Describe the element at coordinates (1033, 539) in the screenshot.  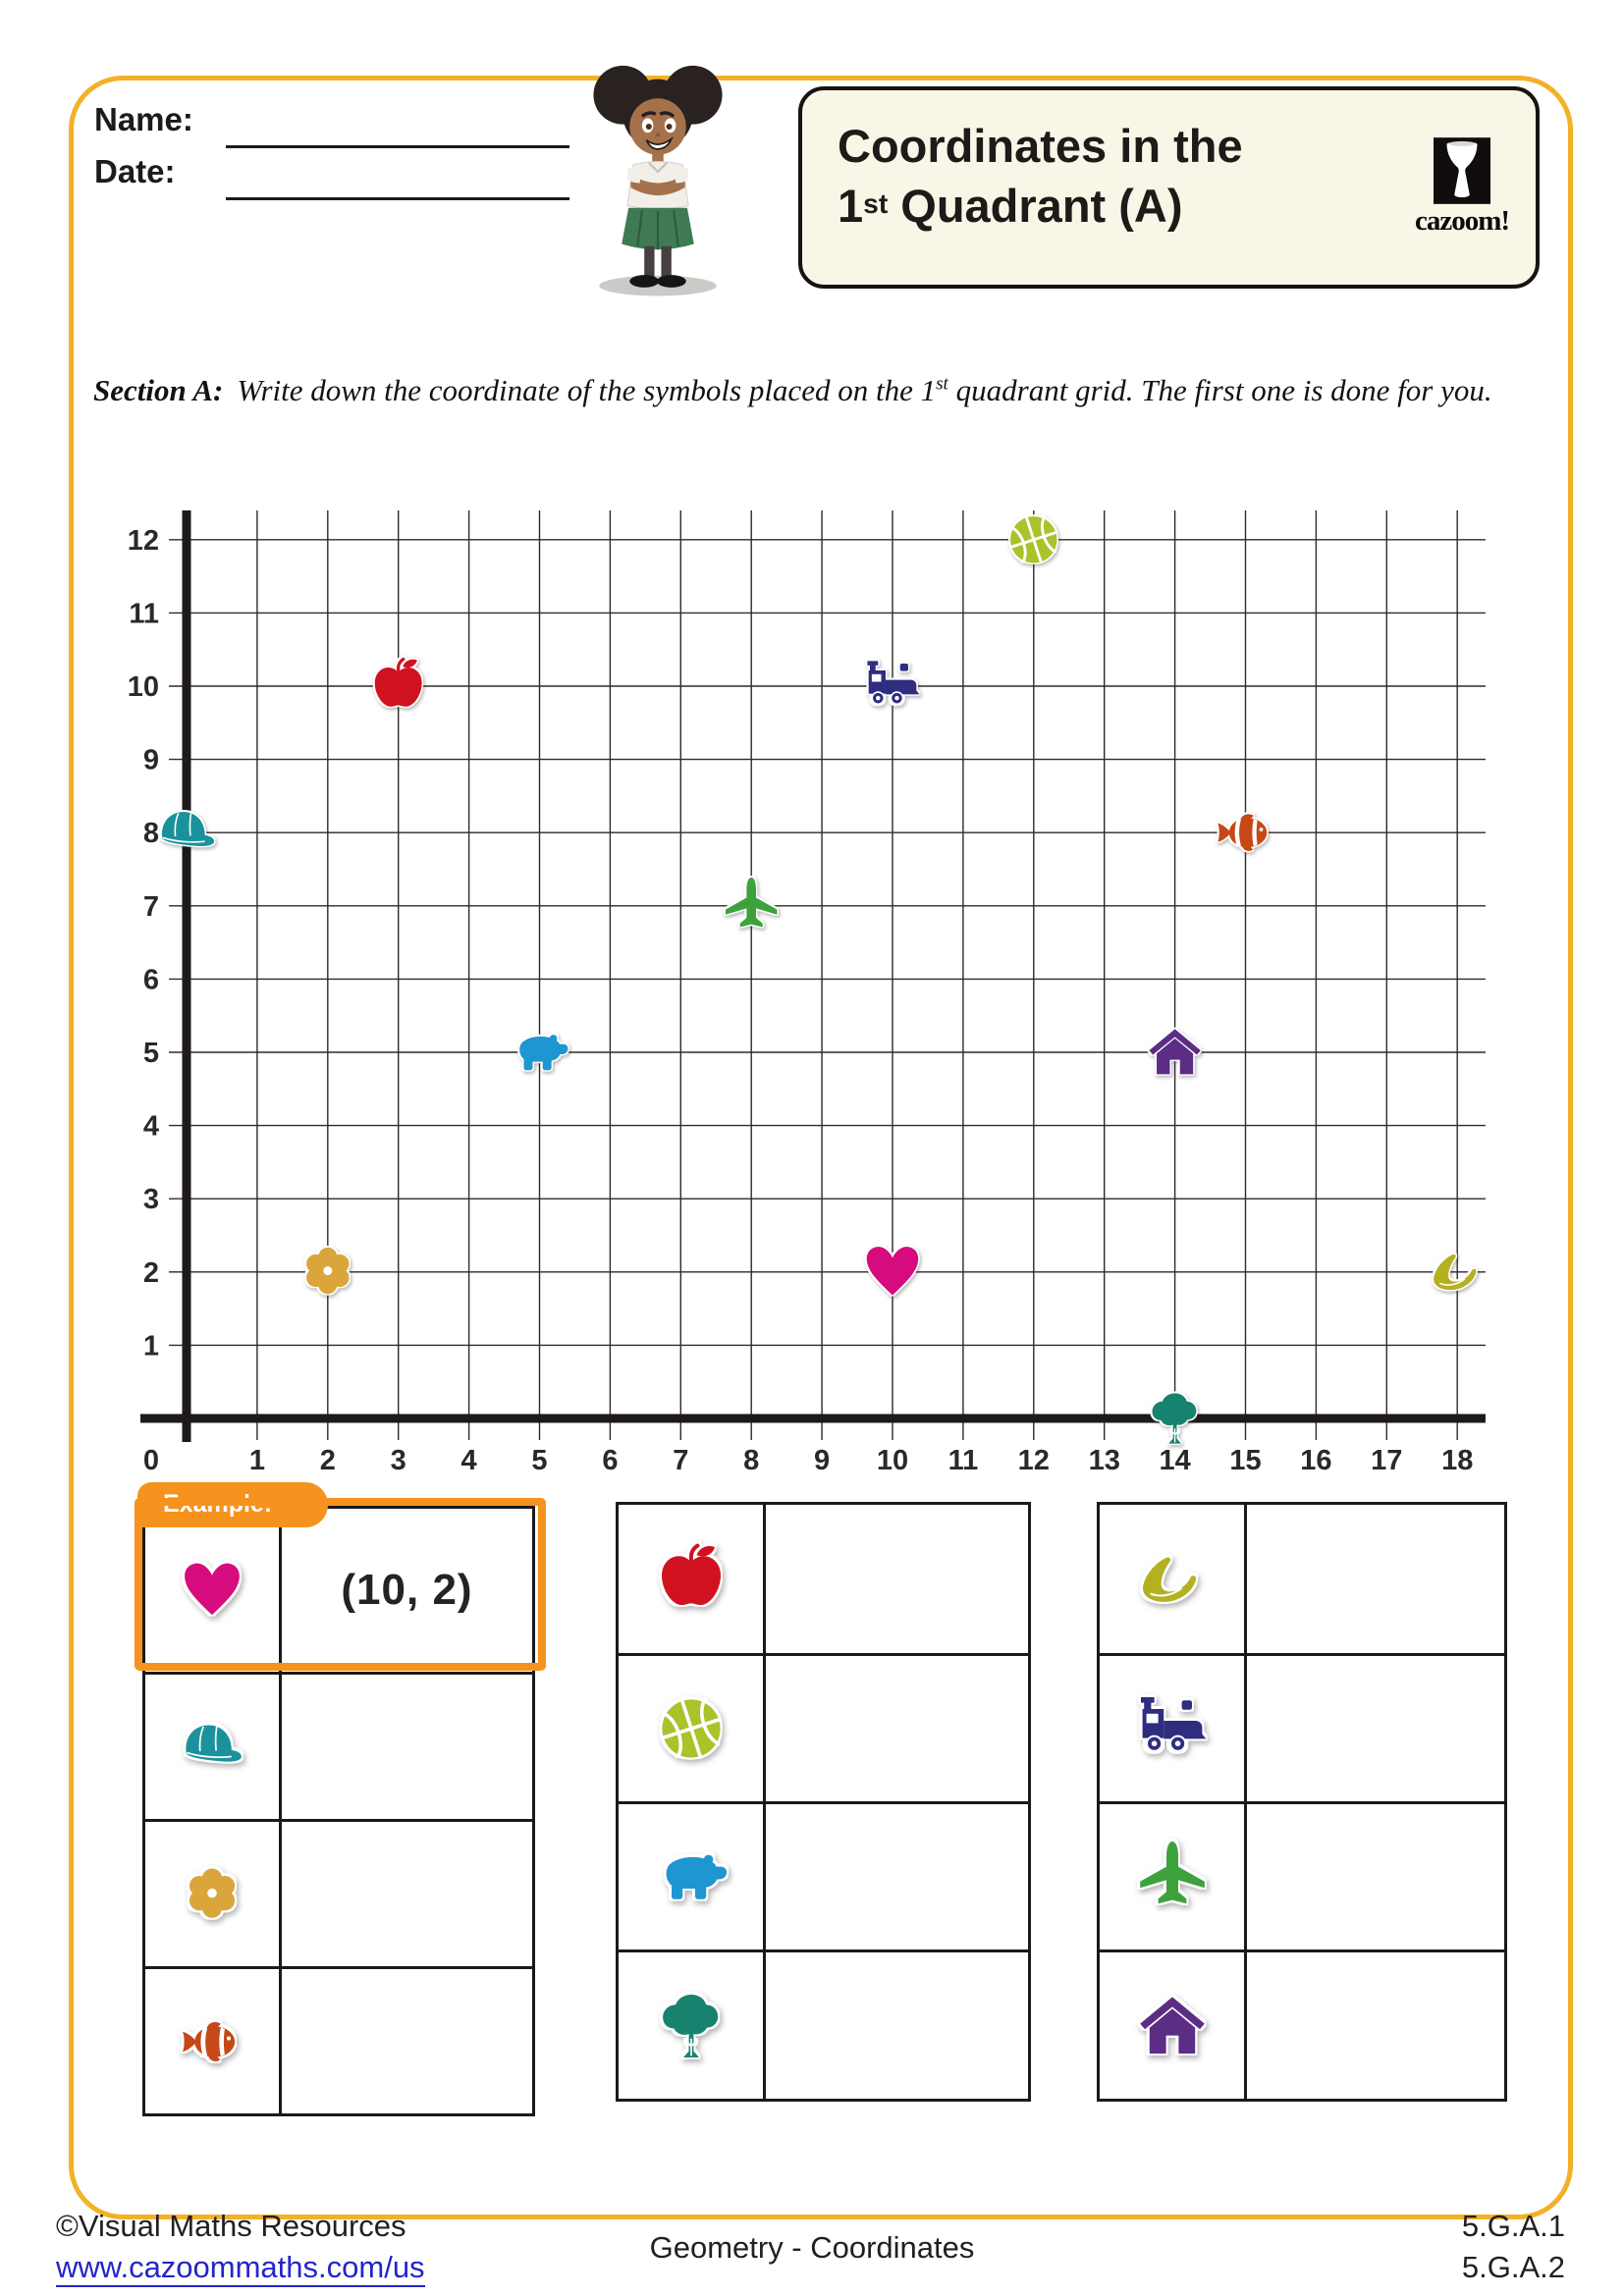
I see `grid-symbol-basketball` at that location.